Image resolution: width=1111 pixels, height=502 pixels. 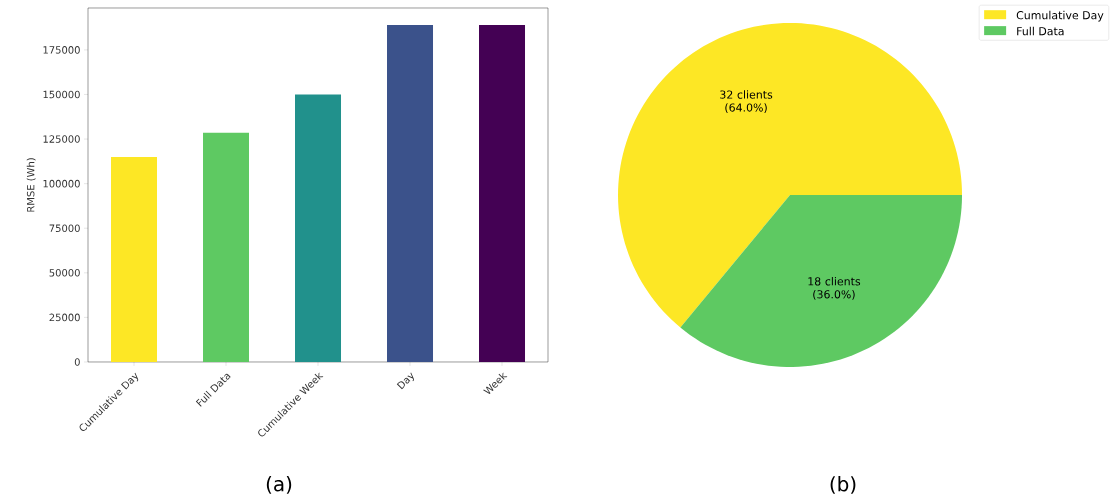 I want to click on legend-label: Cumulative Day, so click(x=1060, y=16).